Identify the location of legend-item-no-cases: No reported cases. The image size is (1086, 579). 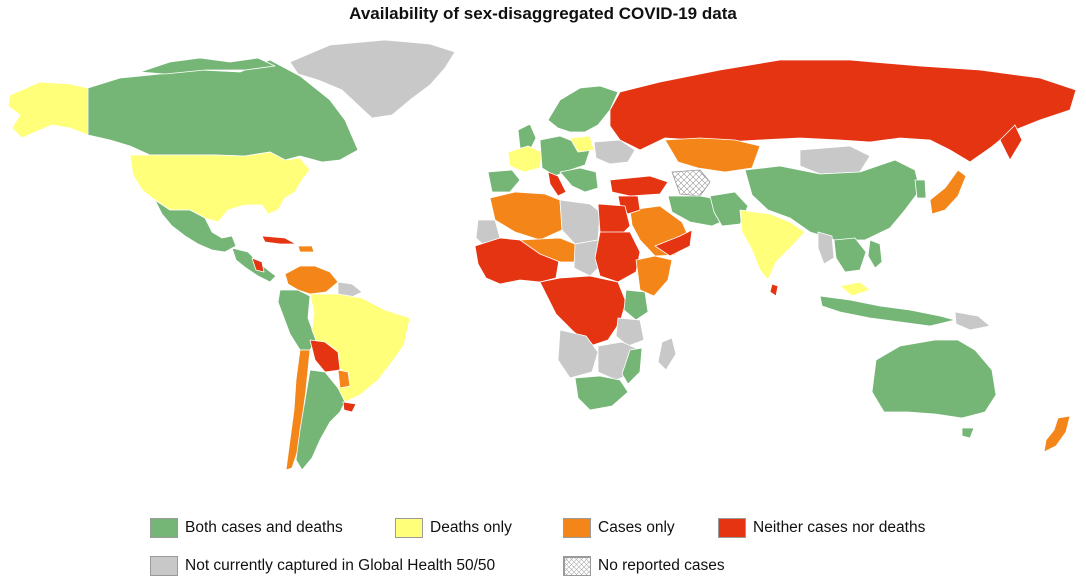
(644, 566).